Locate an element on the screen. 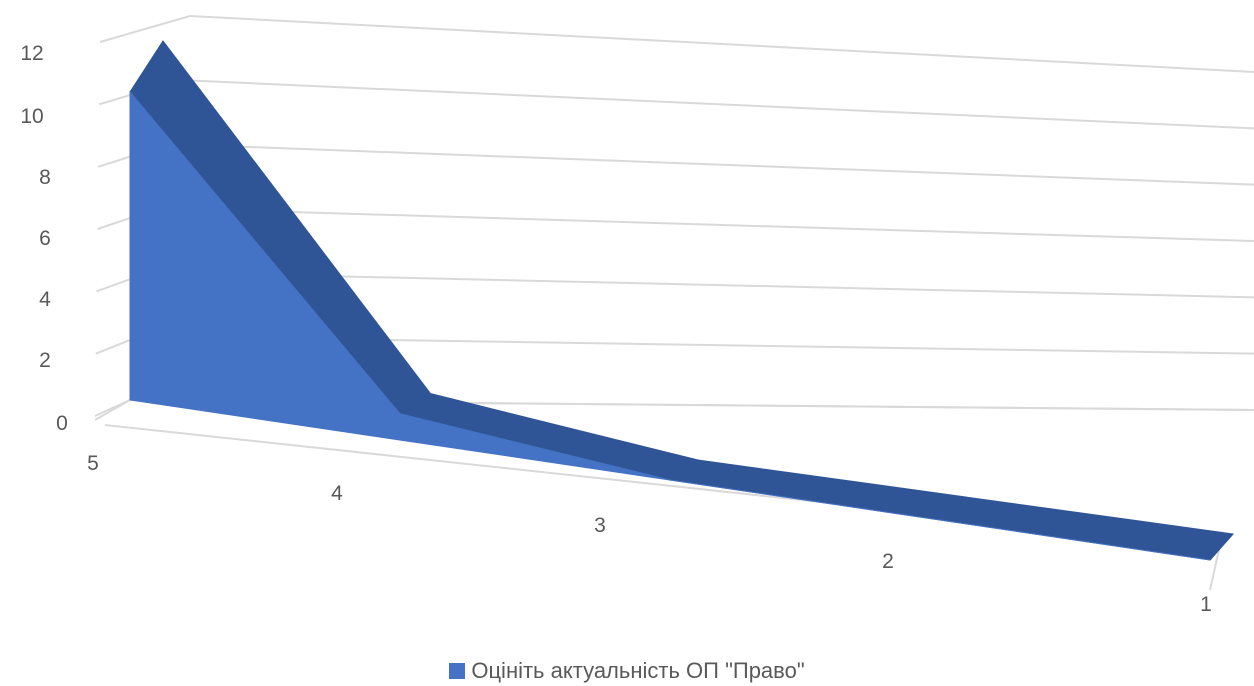 The height and width of the screenshot is (686, 1254). x-tick-label: 4 is located at coordinates (337, 493).